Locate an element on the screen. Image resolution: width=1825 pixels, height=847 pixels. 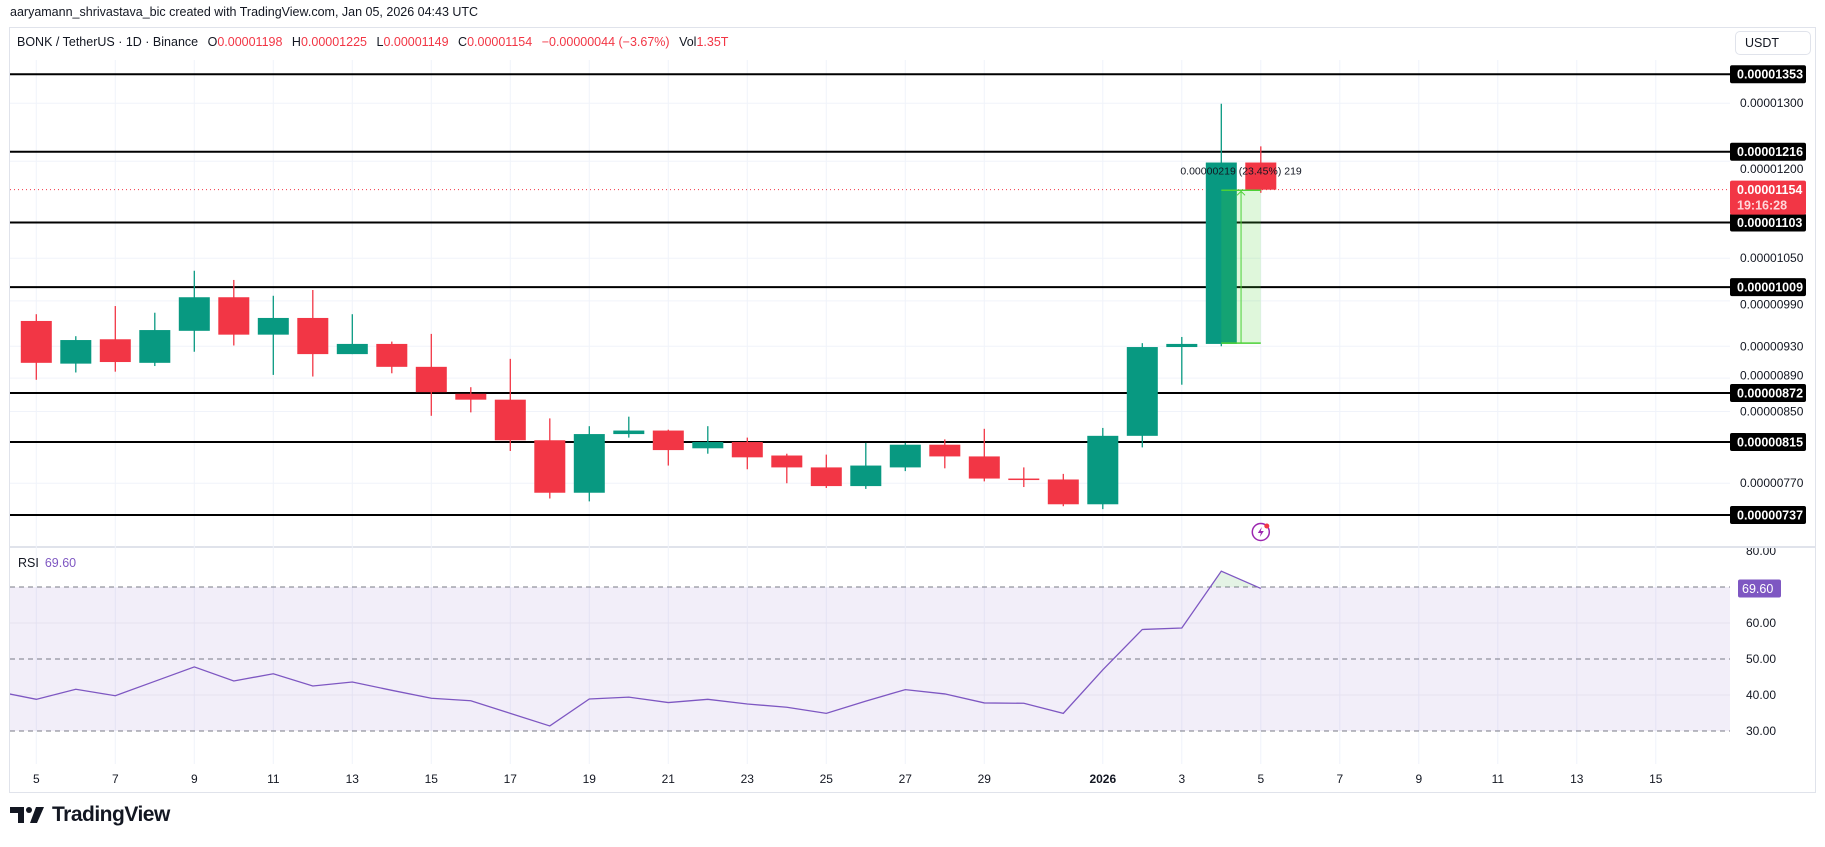
x-tick-label: 17 is located at coordinates (511, 779).